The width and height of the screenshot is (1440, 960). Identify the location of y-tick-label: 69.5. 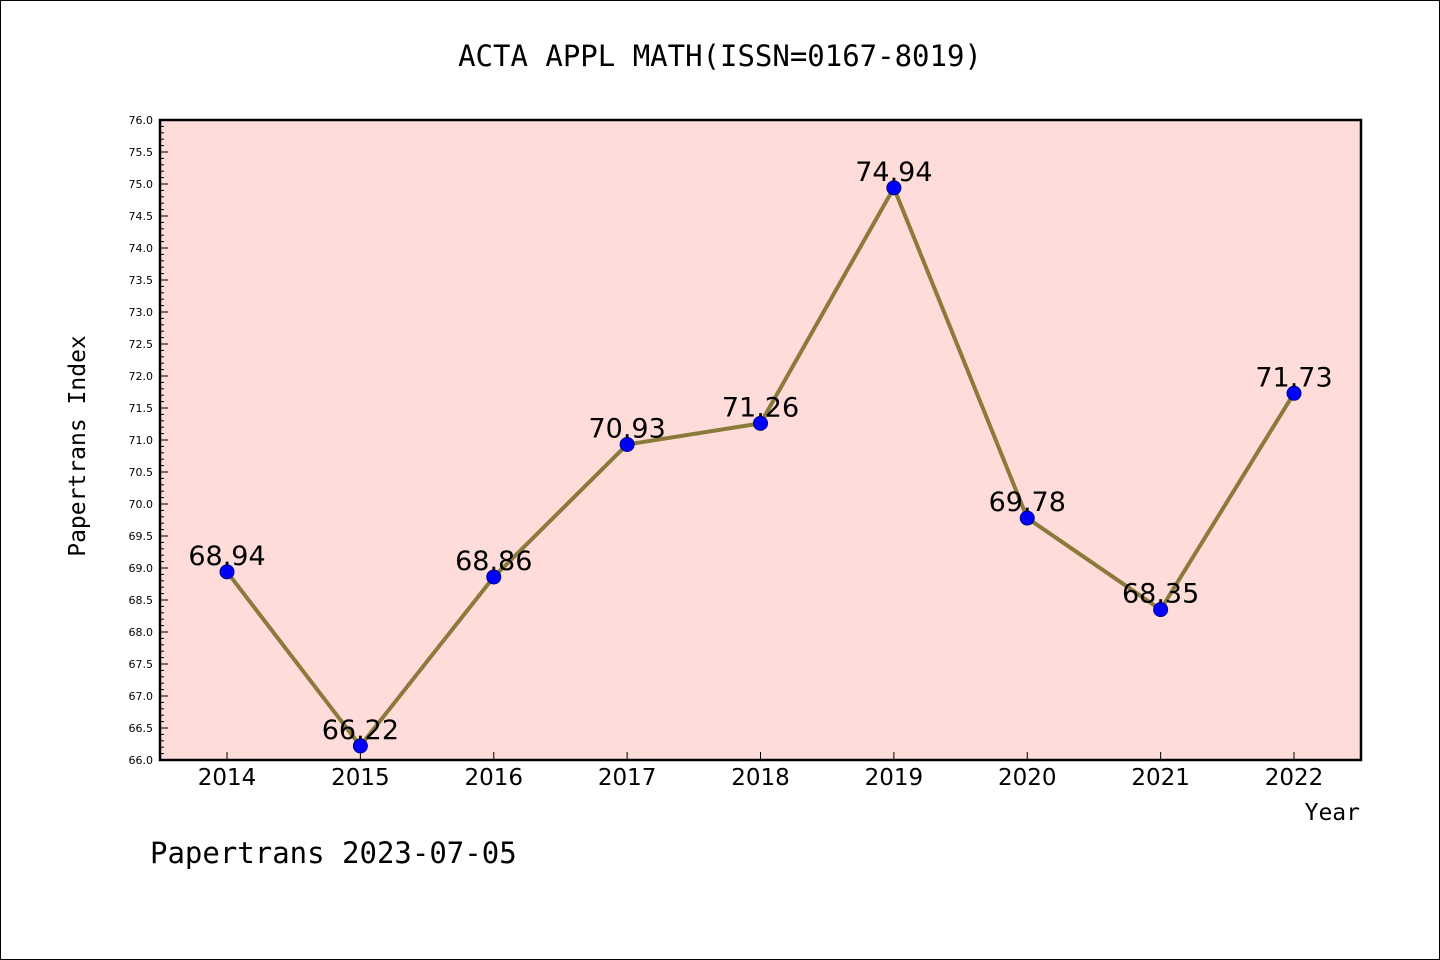
(141, 536).